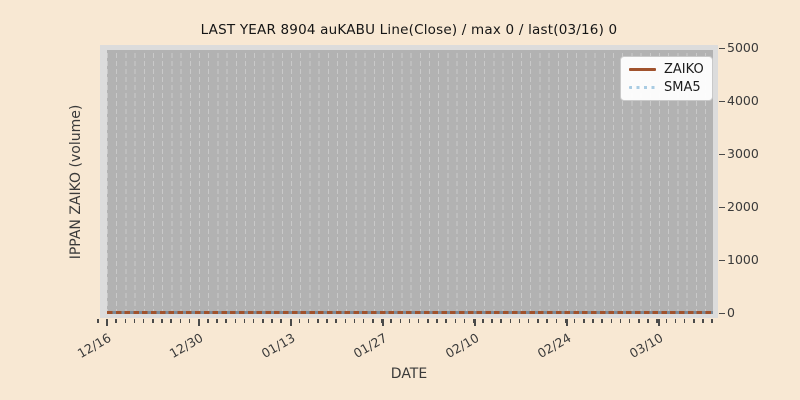  I want to click on y-tick-label: 1000, so click(743, 259).